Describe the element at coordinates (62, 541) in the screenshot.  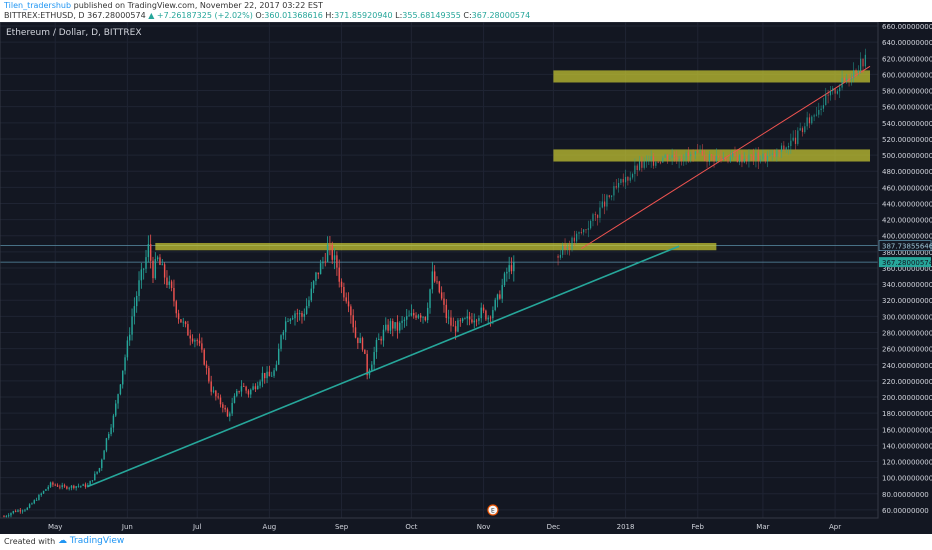
I see `cloud-icon: ☁` at that location.